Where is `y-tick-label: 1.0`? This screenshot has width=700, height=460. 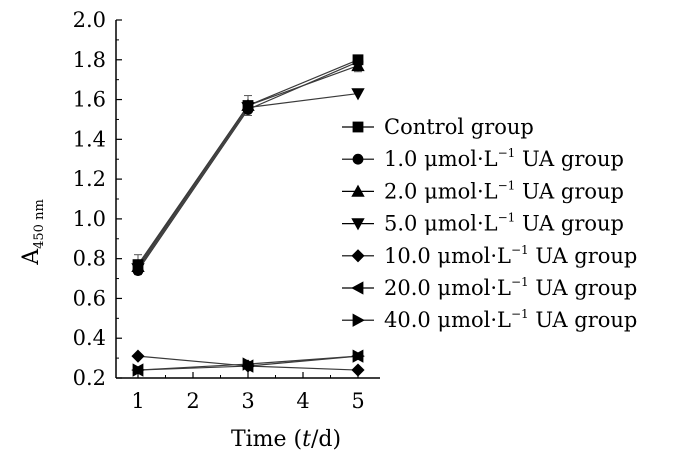 y-tick-label: 1.0 is located at coordinates (89, 219).